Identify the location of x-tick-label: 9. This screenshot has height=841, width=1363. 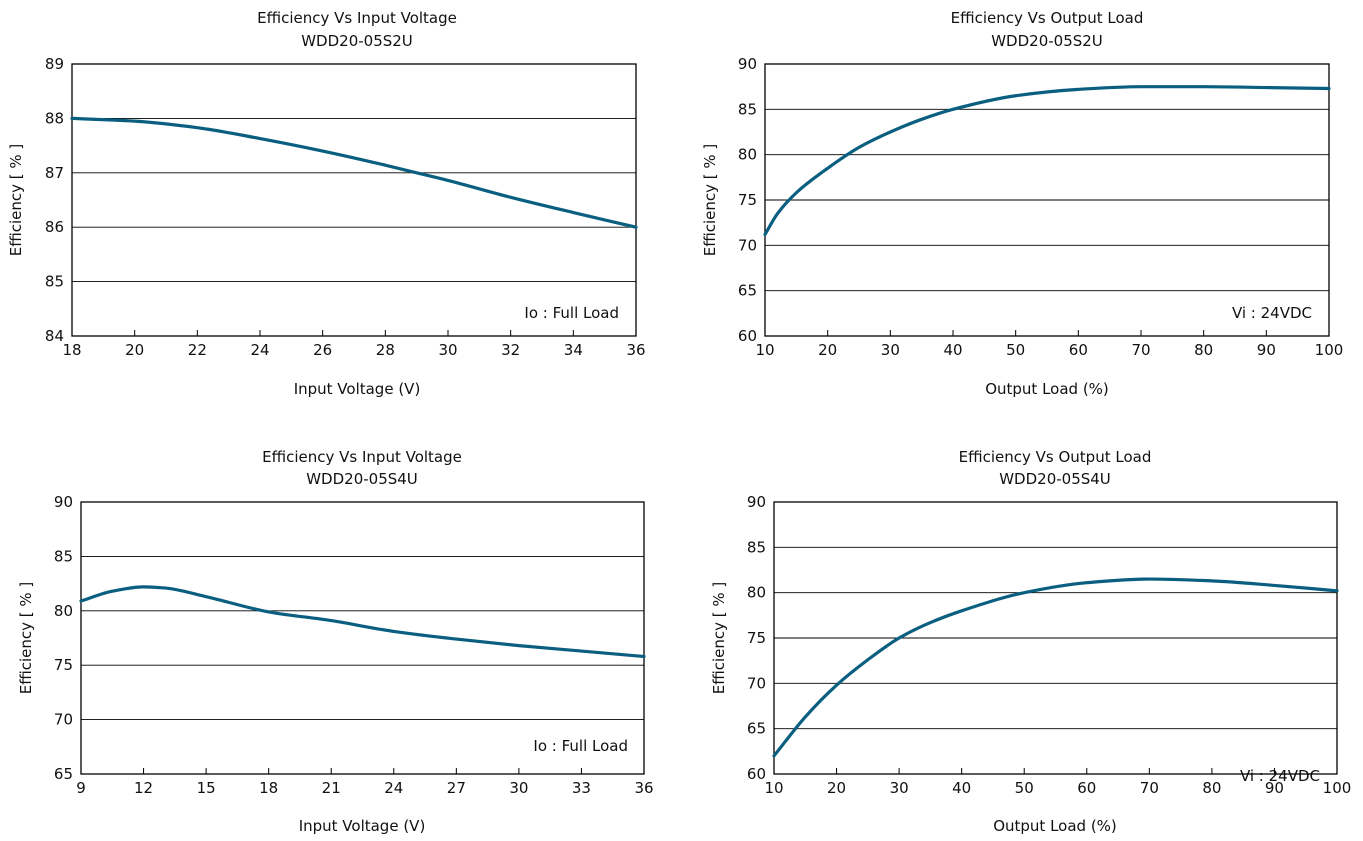
(81, 788).